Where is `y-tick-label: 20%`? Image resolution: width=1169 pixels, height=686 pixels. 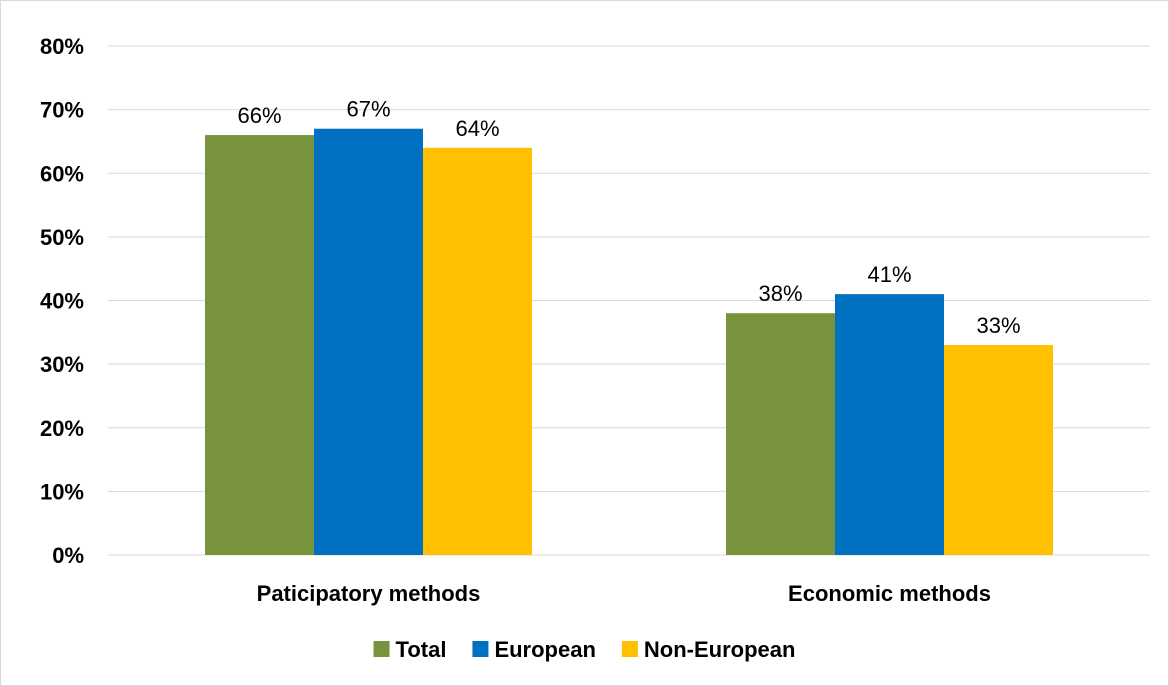 y-tick-label: 20% is located at coordinates (62, 428).